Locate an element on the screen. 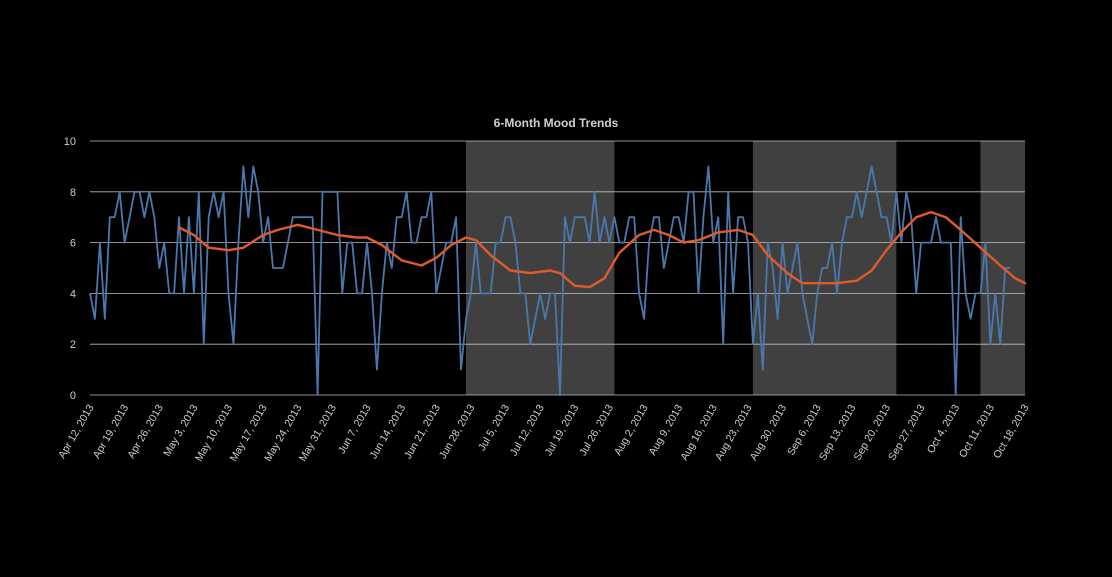  chart-title: 6-Month Mood Trends is located at coordinates (556, 123).